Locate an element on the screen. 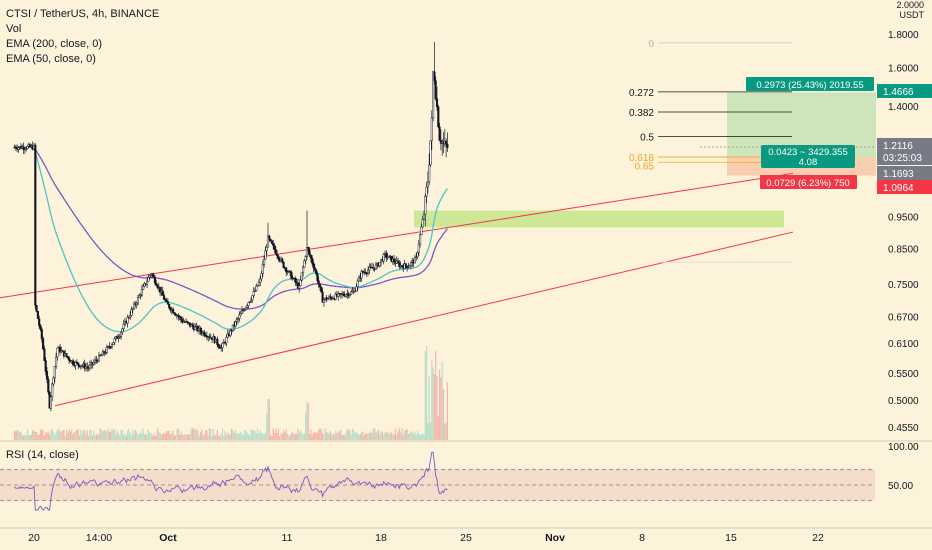  volume-label: Vol is located at coordinates (14, 29).